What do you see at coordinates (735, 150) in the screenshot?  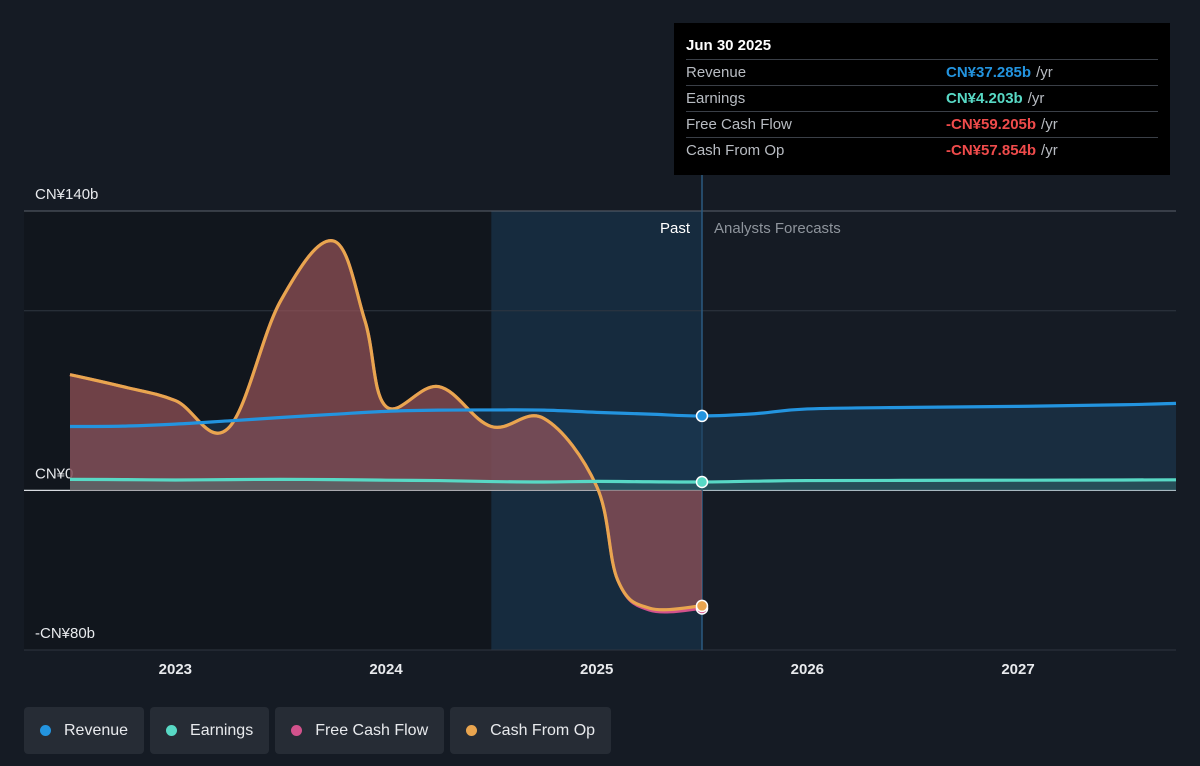 I see `tooltip-label: Cash From Op` at bounding box center [735, 150].